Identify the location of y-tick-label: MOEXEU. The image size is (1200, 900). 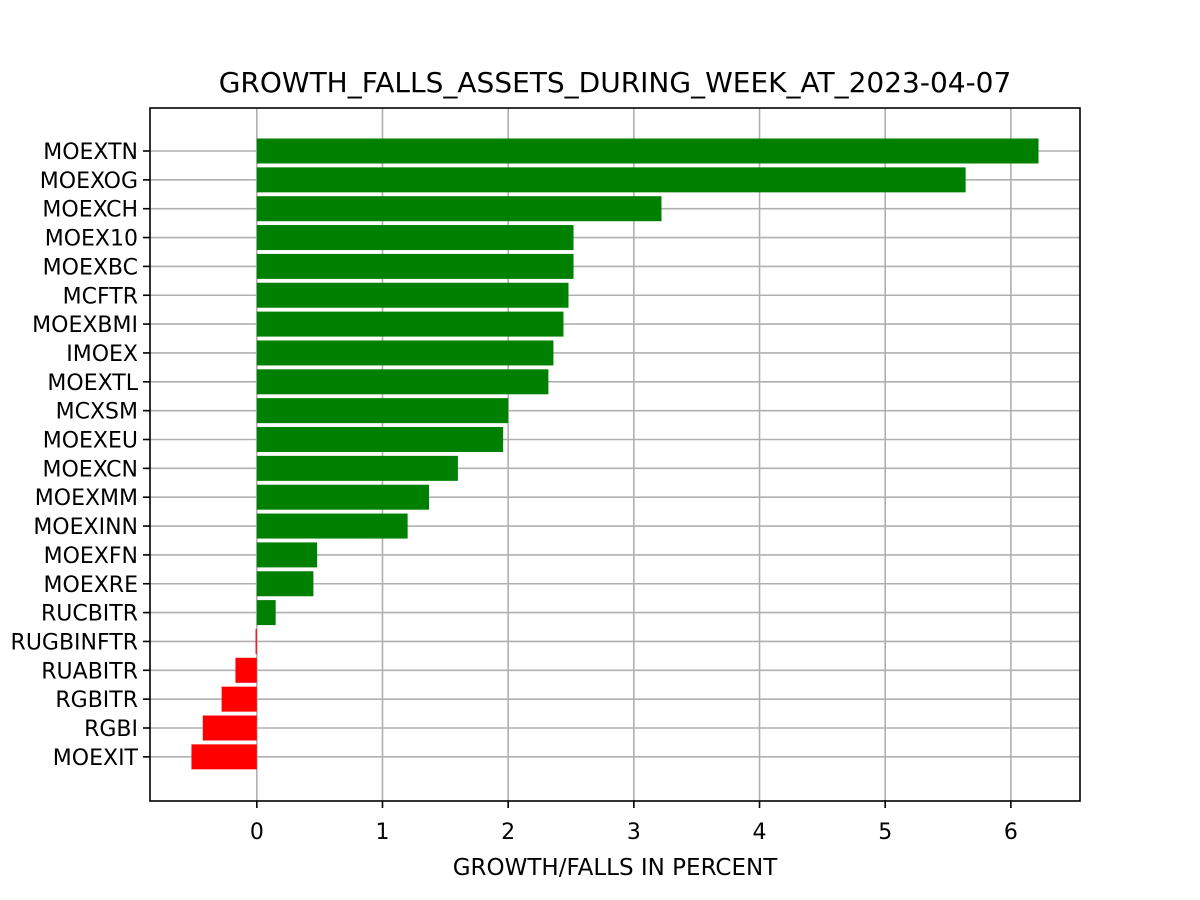
(90, 441).